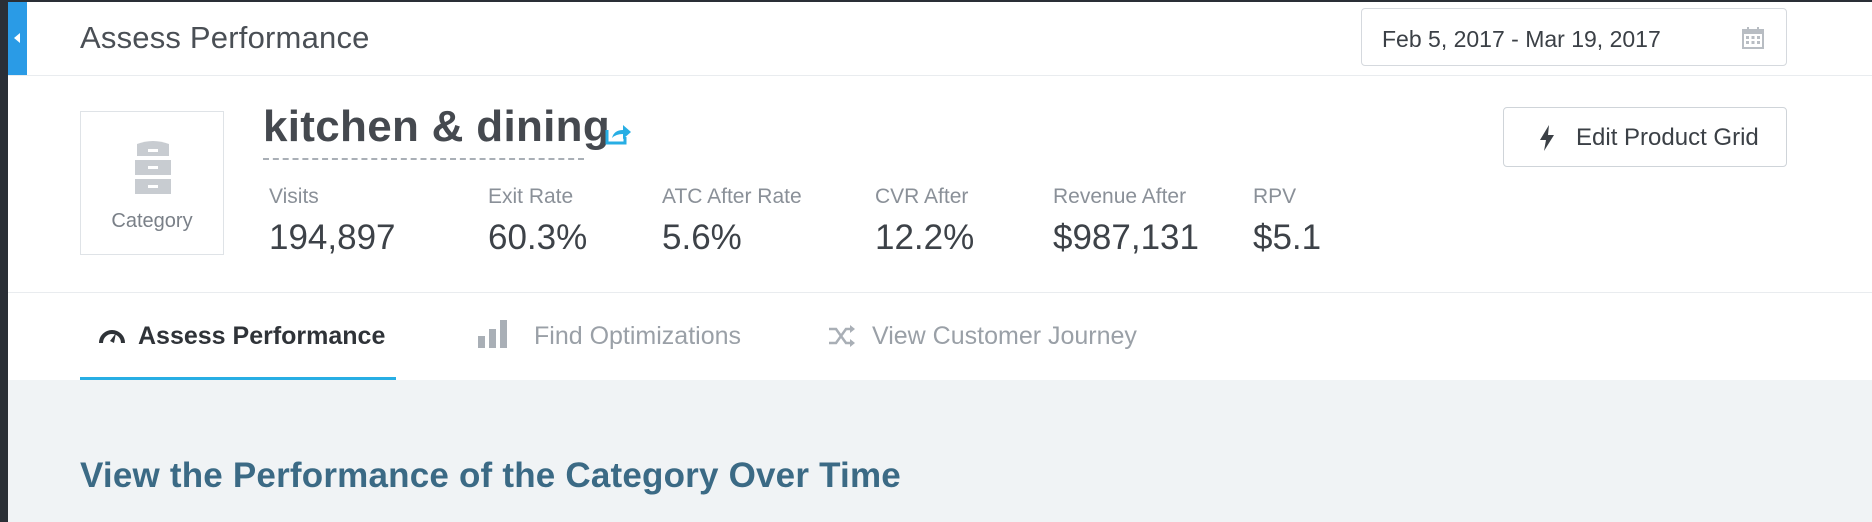 The height and width of the screenshot is (522, 1872). Describe the element at coordinates (922, 196) in the screenshot. I see `metric-label: CVR After` at that location.